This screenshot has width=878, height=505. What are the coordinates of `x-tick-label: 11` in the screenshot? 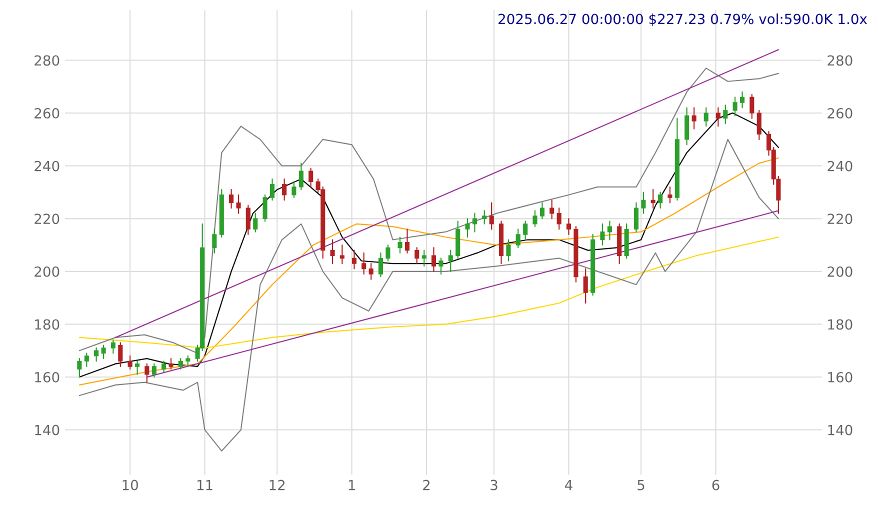 It's located at (204, 485).